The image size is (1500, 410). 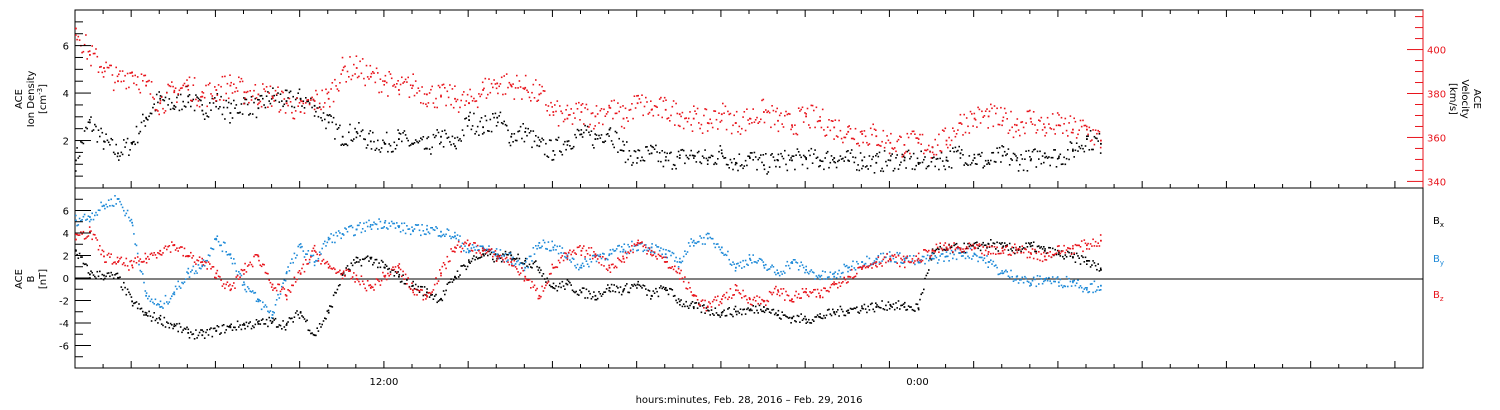 I want to click on by-point-sample, so click(x=679, y=262).